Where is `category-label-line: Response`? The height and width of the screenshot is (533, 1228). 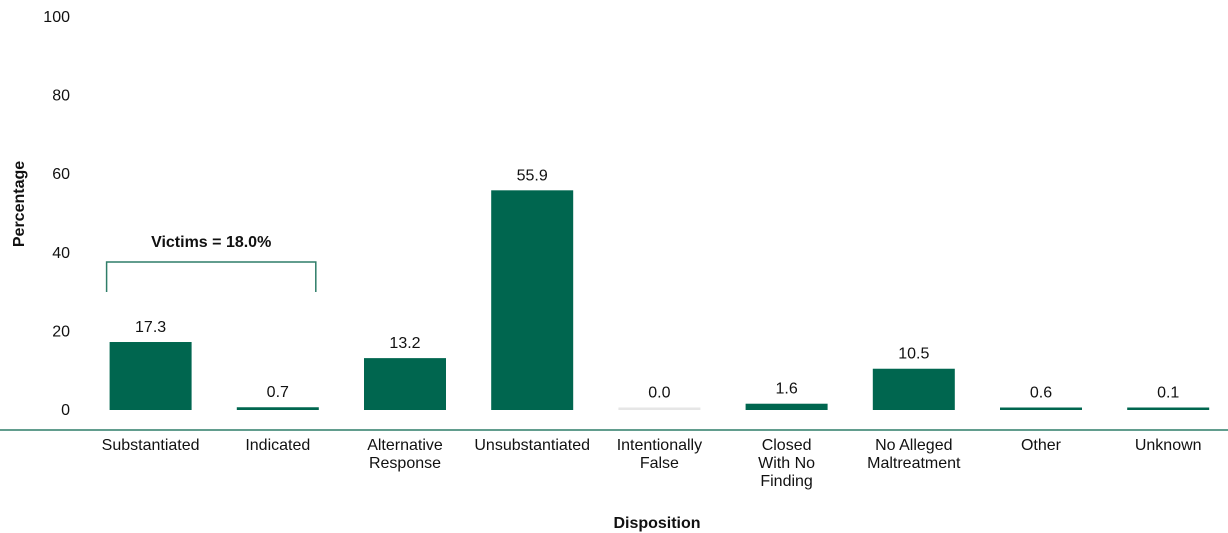 category-label-line: Response is located at coordinates (405, 463).